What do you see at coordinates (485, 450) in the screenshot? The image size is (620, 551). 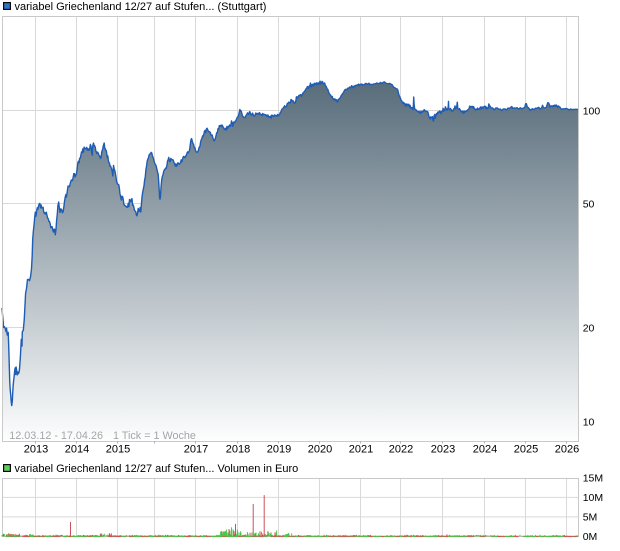 I see `svg-text: 2024` at bounding box center [485, 450].